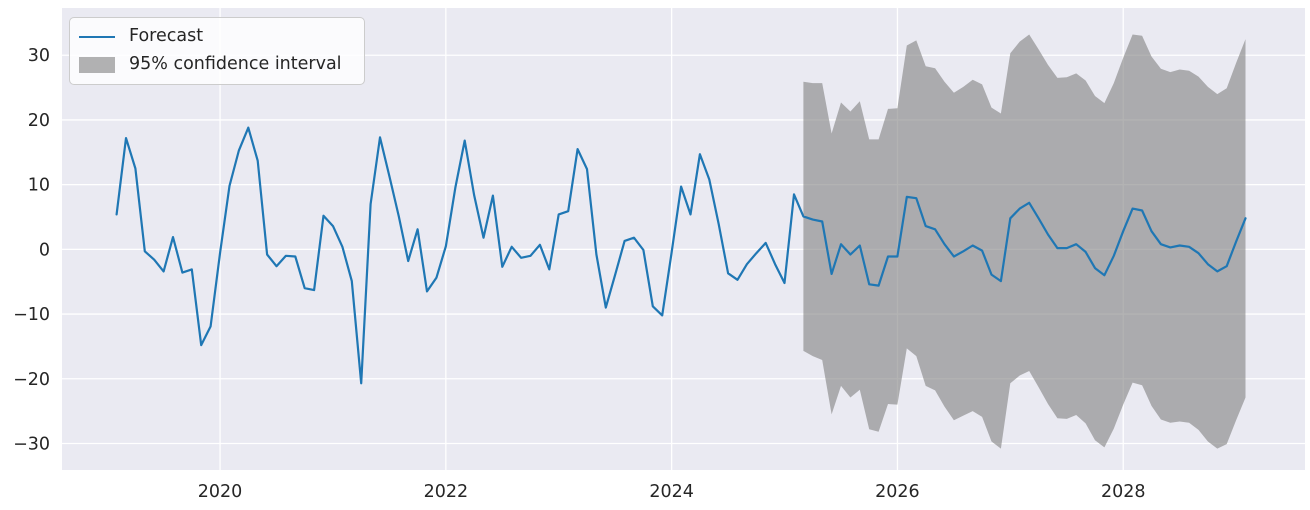 This screenshot has height=510, width=1310. I want to click on y-tick-label: 0, so click(44, 250).